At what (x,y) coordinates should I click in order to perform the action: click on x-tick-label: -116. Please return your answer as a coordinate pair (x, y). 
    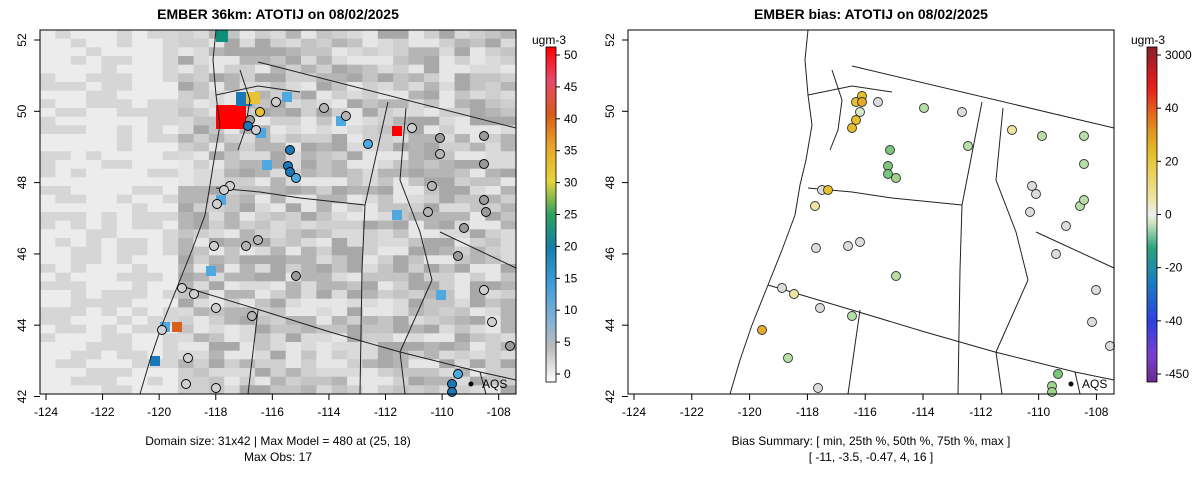
    Looking at the image, I should click on (272, 412).